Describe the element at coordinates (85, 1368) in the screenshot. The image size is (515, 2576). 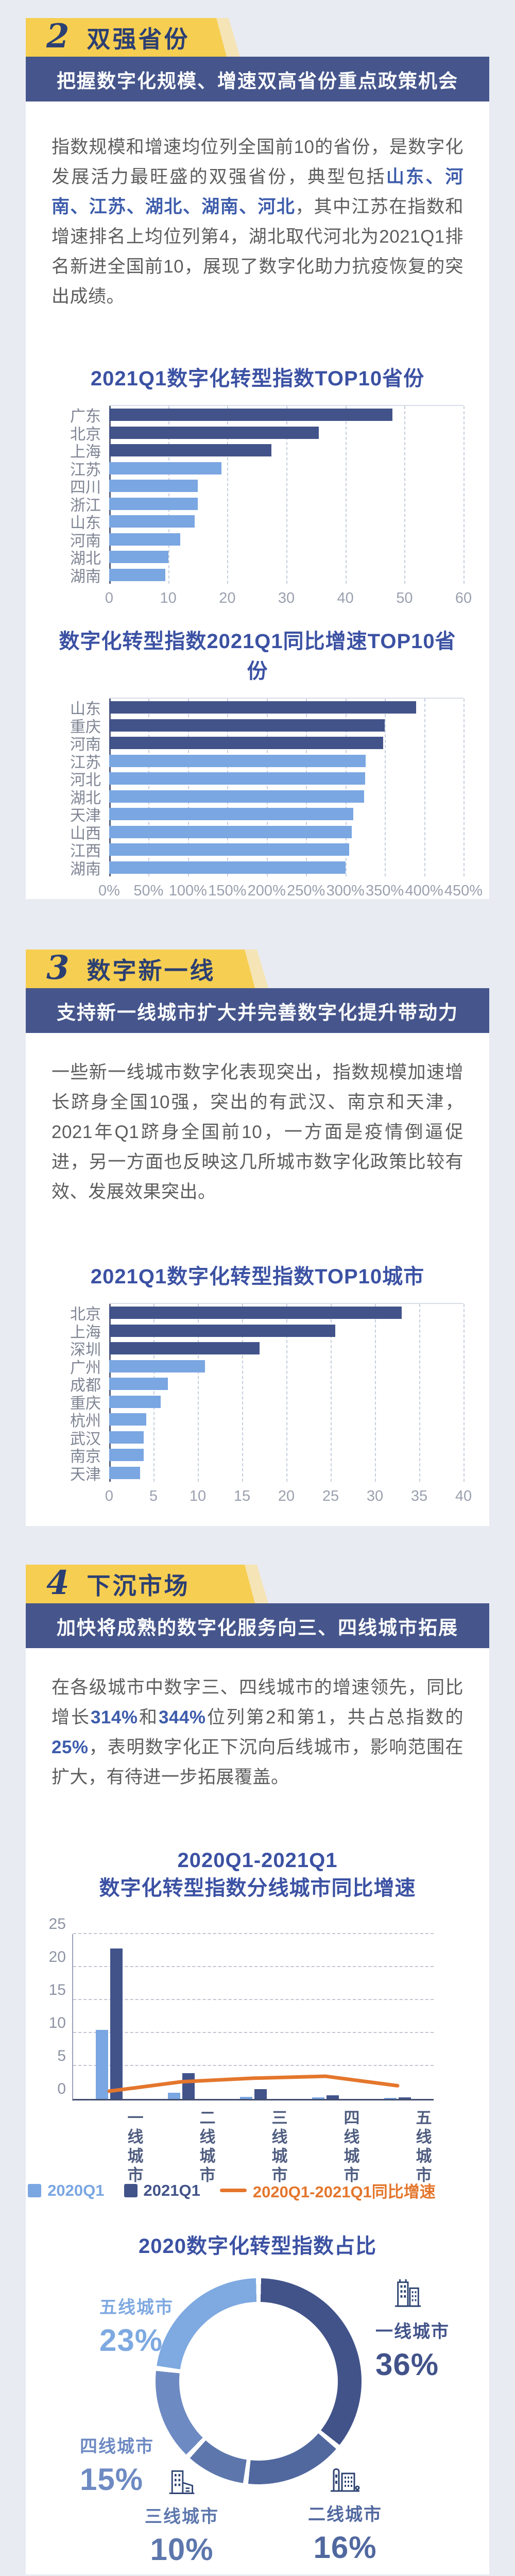
I see `bar-category-label: 广州` at that location.